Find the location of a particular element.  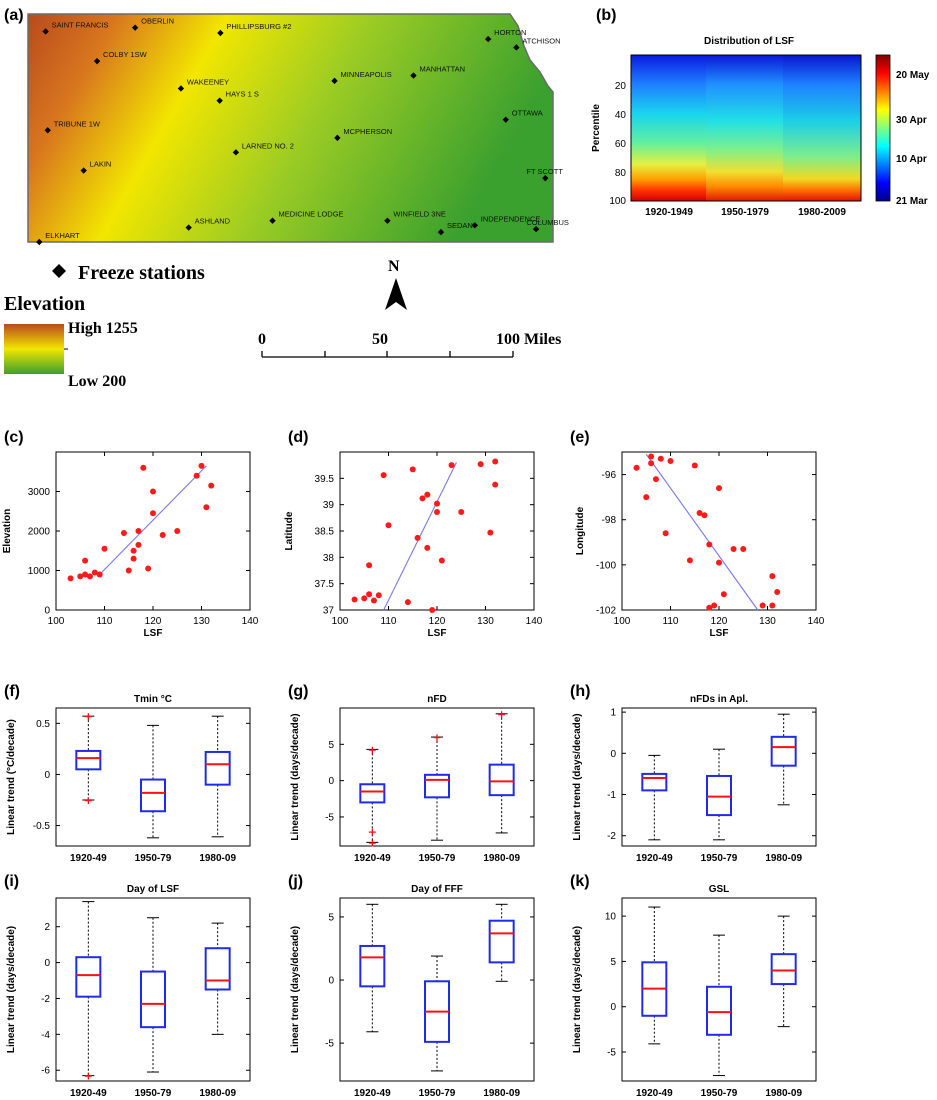

xtick-label-c: 120 is located at coordinates (153, 621).